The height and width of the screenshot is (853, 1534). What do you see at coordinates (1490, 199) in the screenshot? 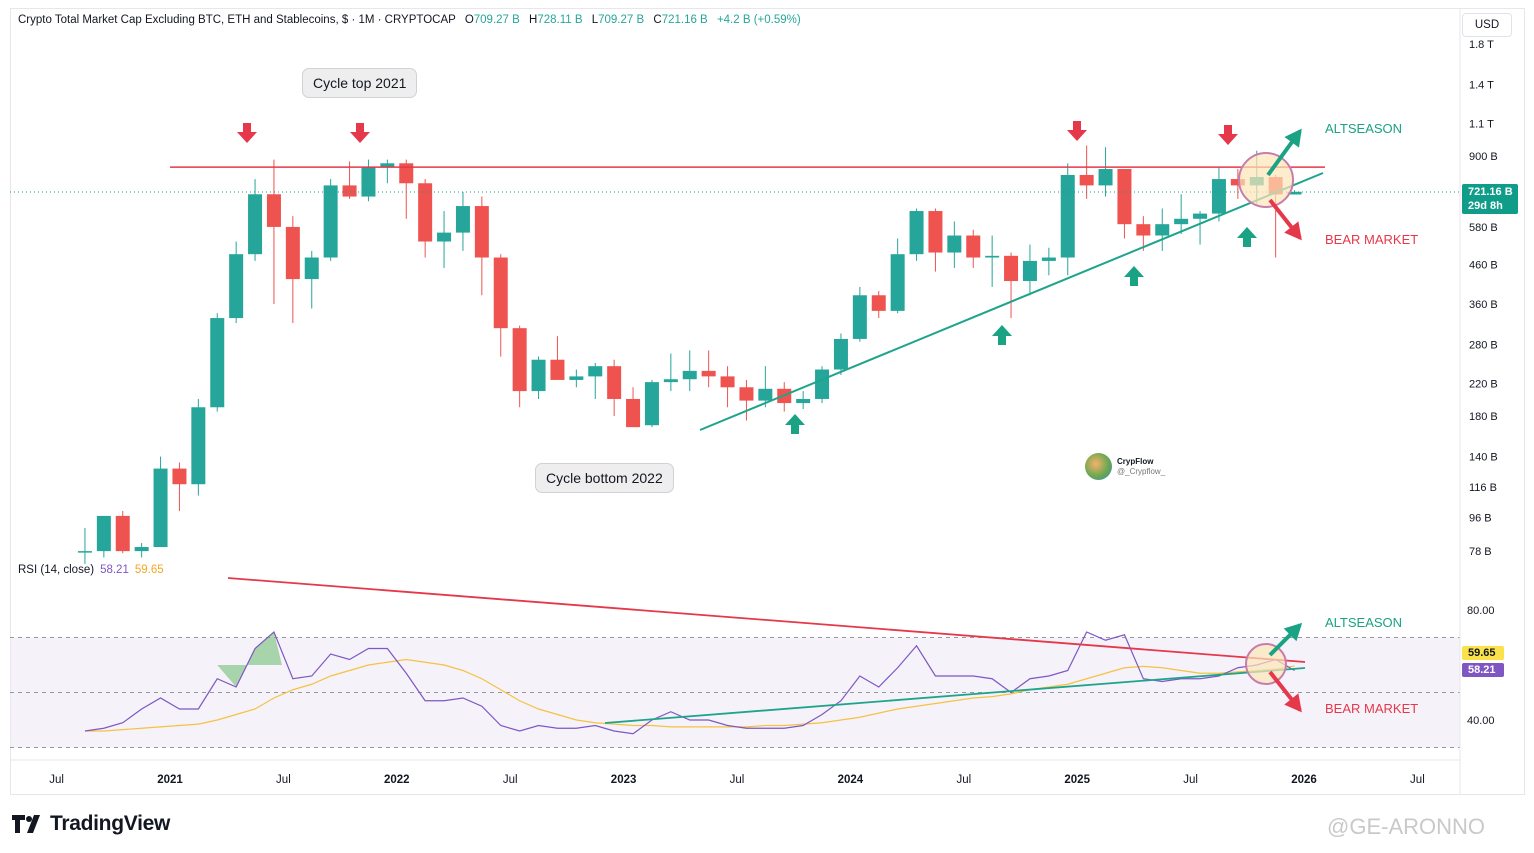
I see `last-price-tag: 721.16 B 29d 8h` at bounding box center [1490, 199].